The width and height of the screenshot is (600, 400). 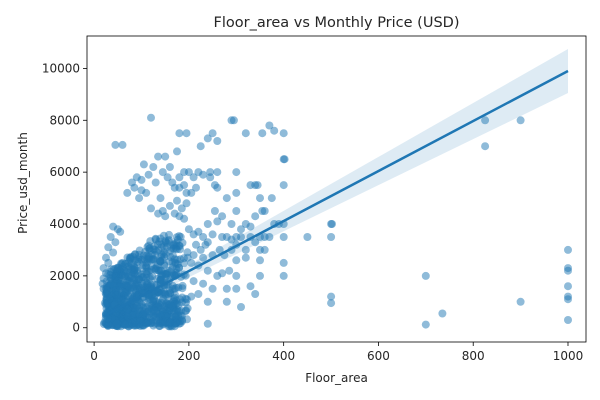 What do you see at coordinates (64, 198) in the screenshot?
I see `y-axis: 0 2000 4000 6000 8000 10000` at bounding box center [64, 198].